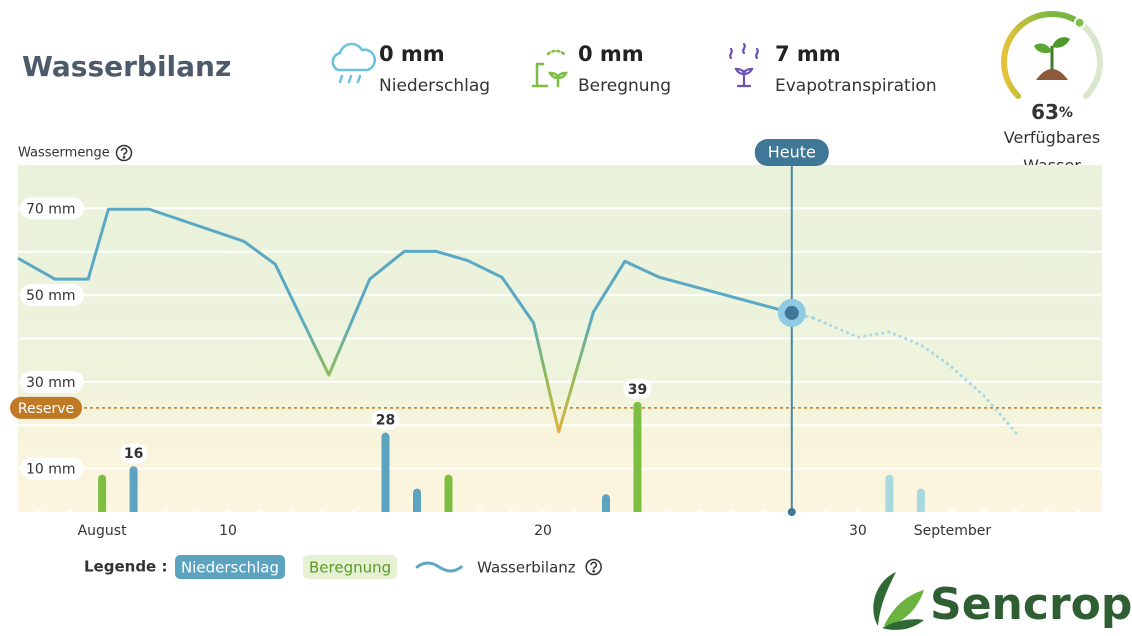  What do you see at coordinates (526, 568) in the screenshot?
I see `legend-label: Wasserbilanz` at bounding box center [526, 568].